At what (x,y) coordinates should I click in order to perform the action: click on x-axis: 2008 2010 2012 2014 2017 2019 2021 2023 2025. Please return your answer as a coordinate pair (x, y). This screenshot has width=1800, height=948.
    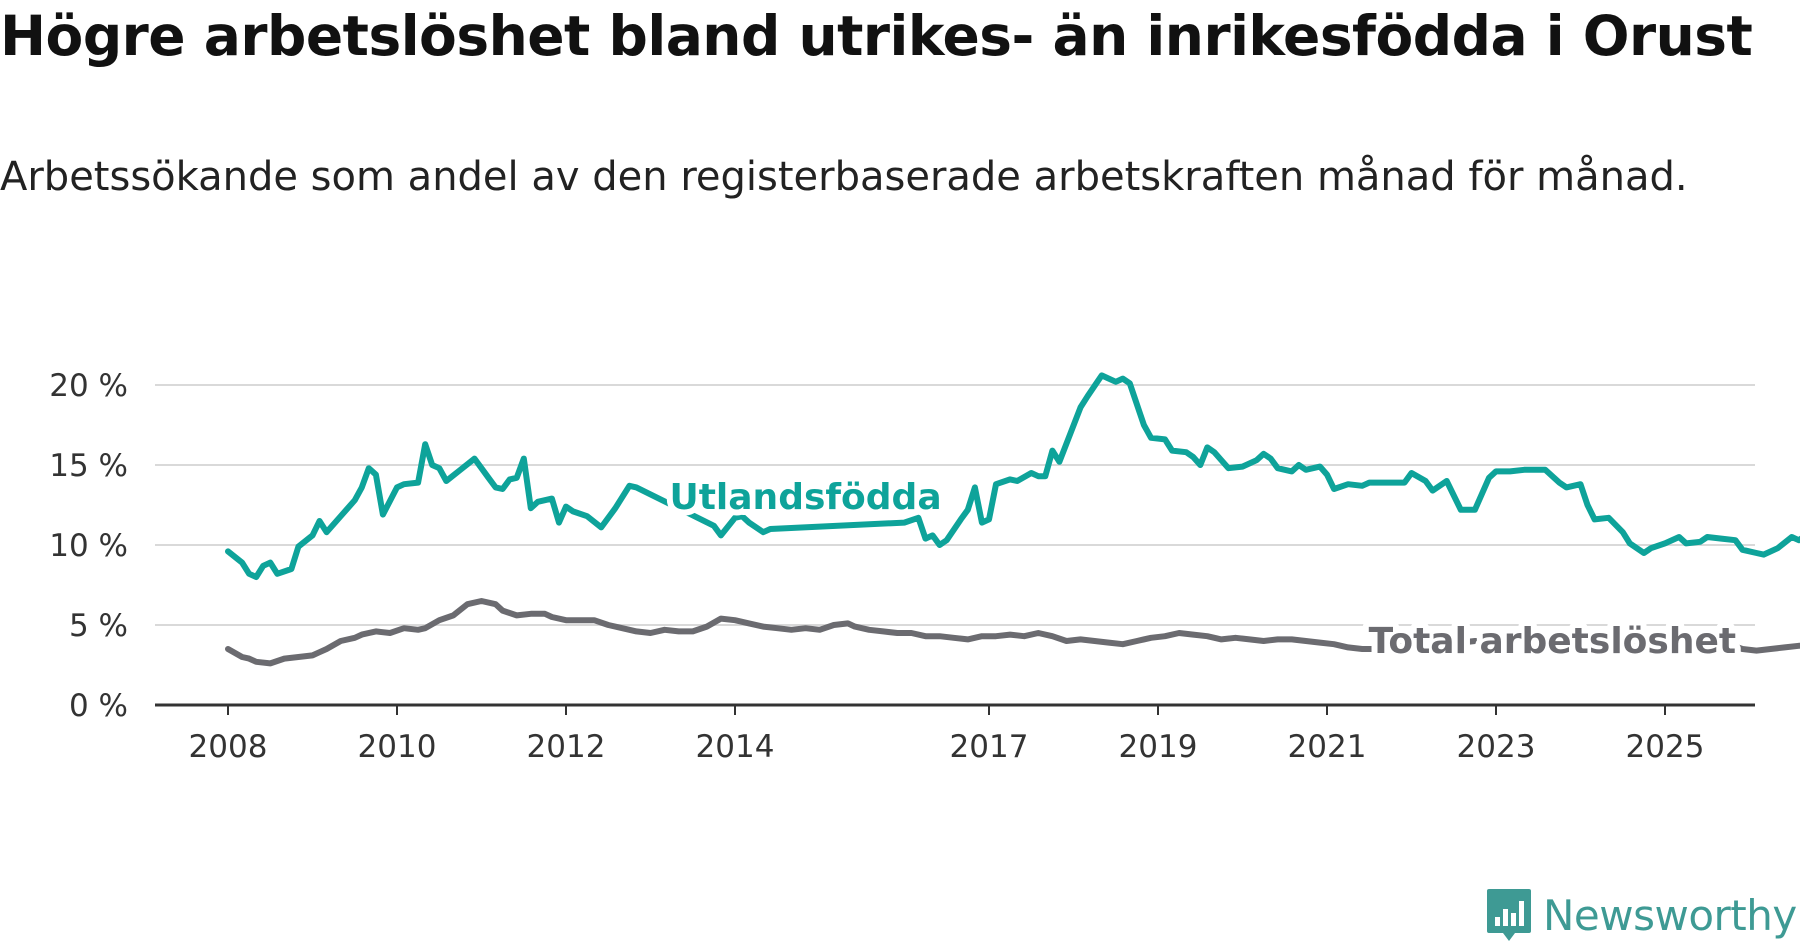
    Looking at the image, I should click on (955, 734).